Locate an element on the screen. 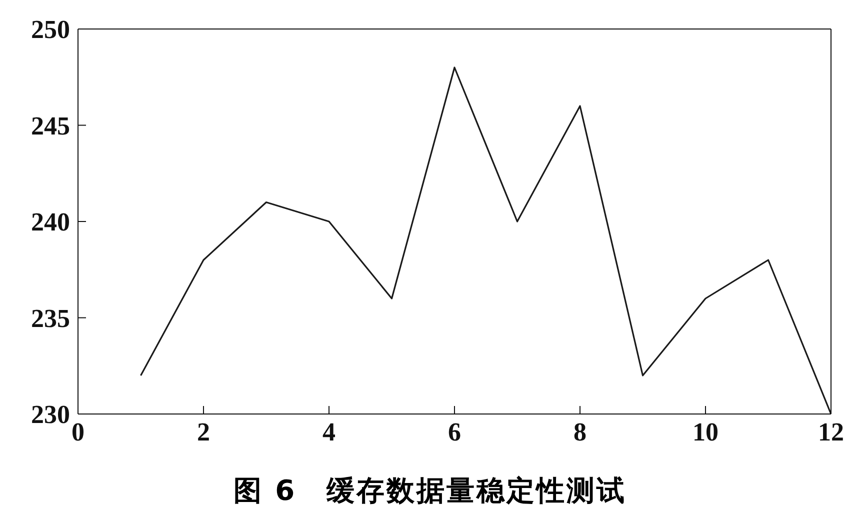  x-tick-label: 2 is located at coordinates (203, 431).